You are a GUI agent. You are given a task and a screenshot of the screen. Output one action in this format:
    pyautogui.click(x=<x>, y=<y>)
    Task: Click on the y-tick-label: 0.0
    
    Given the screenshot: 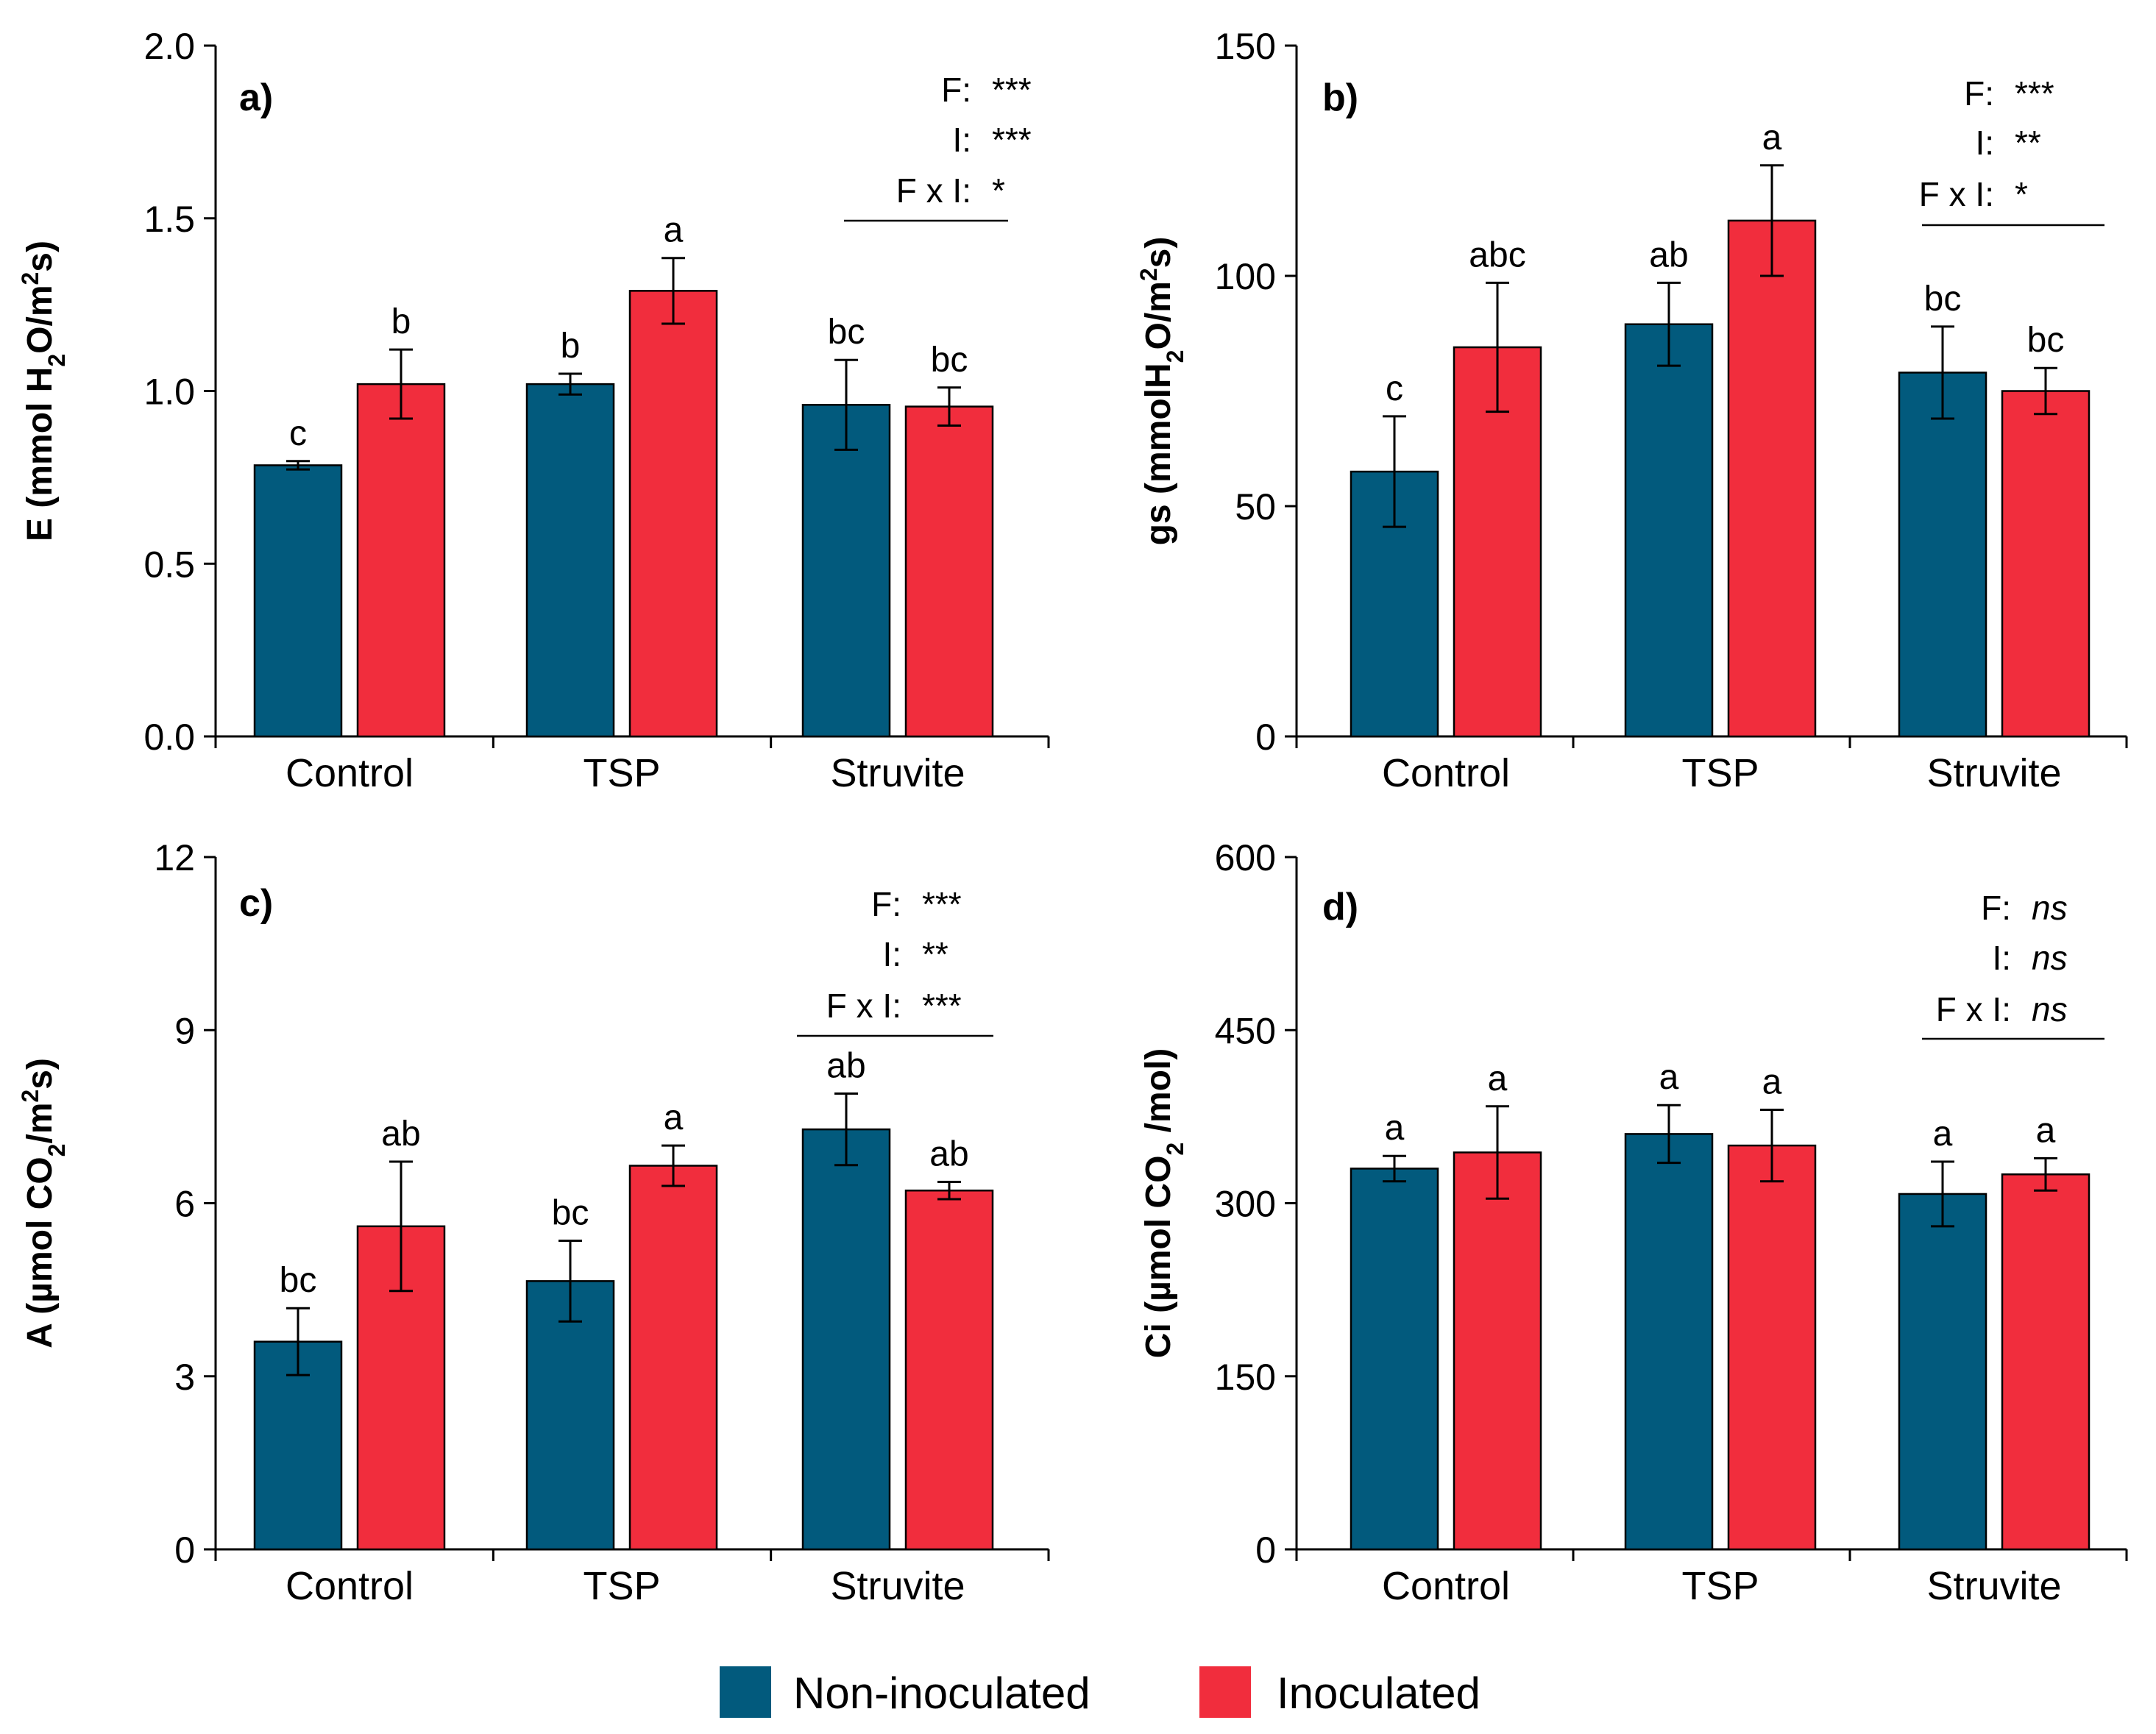 What is the action you would take?
    pyautogui.click(x=169, y=737)
    